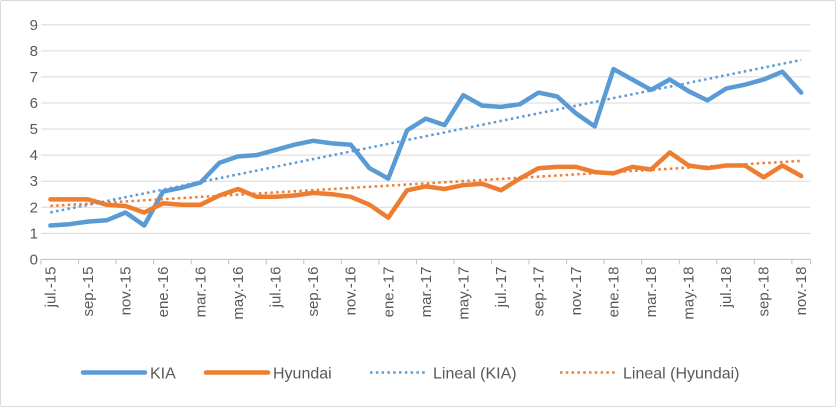 Image resolution: width=836 pixels, height=412 pixels. I want to click on x-axis-label: may.-17, so click(463, 292).